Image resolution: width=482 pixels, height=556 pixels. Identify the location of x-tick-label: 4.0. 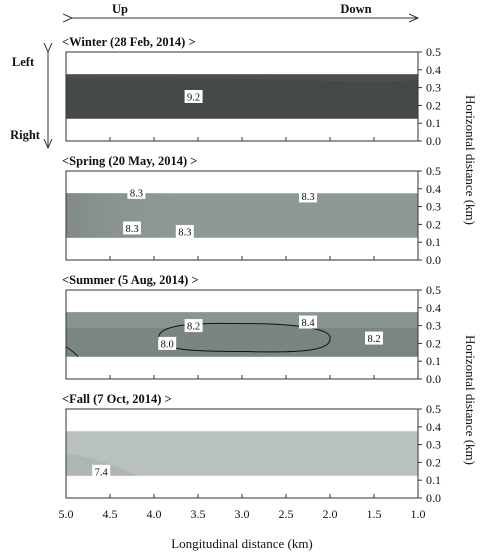
(154, 514).